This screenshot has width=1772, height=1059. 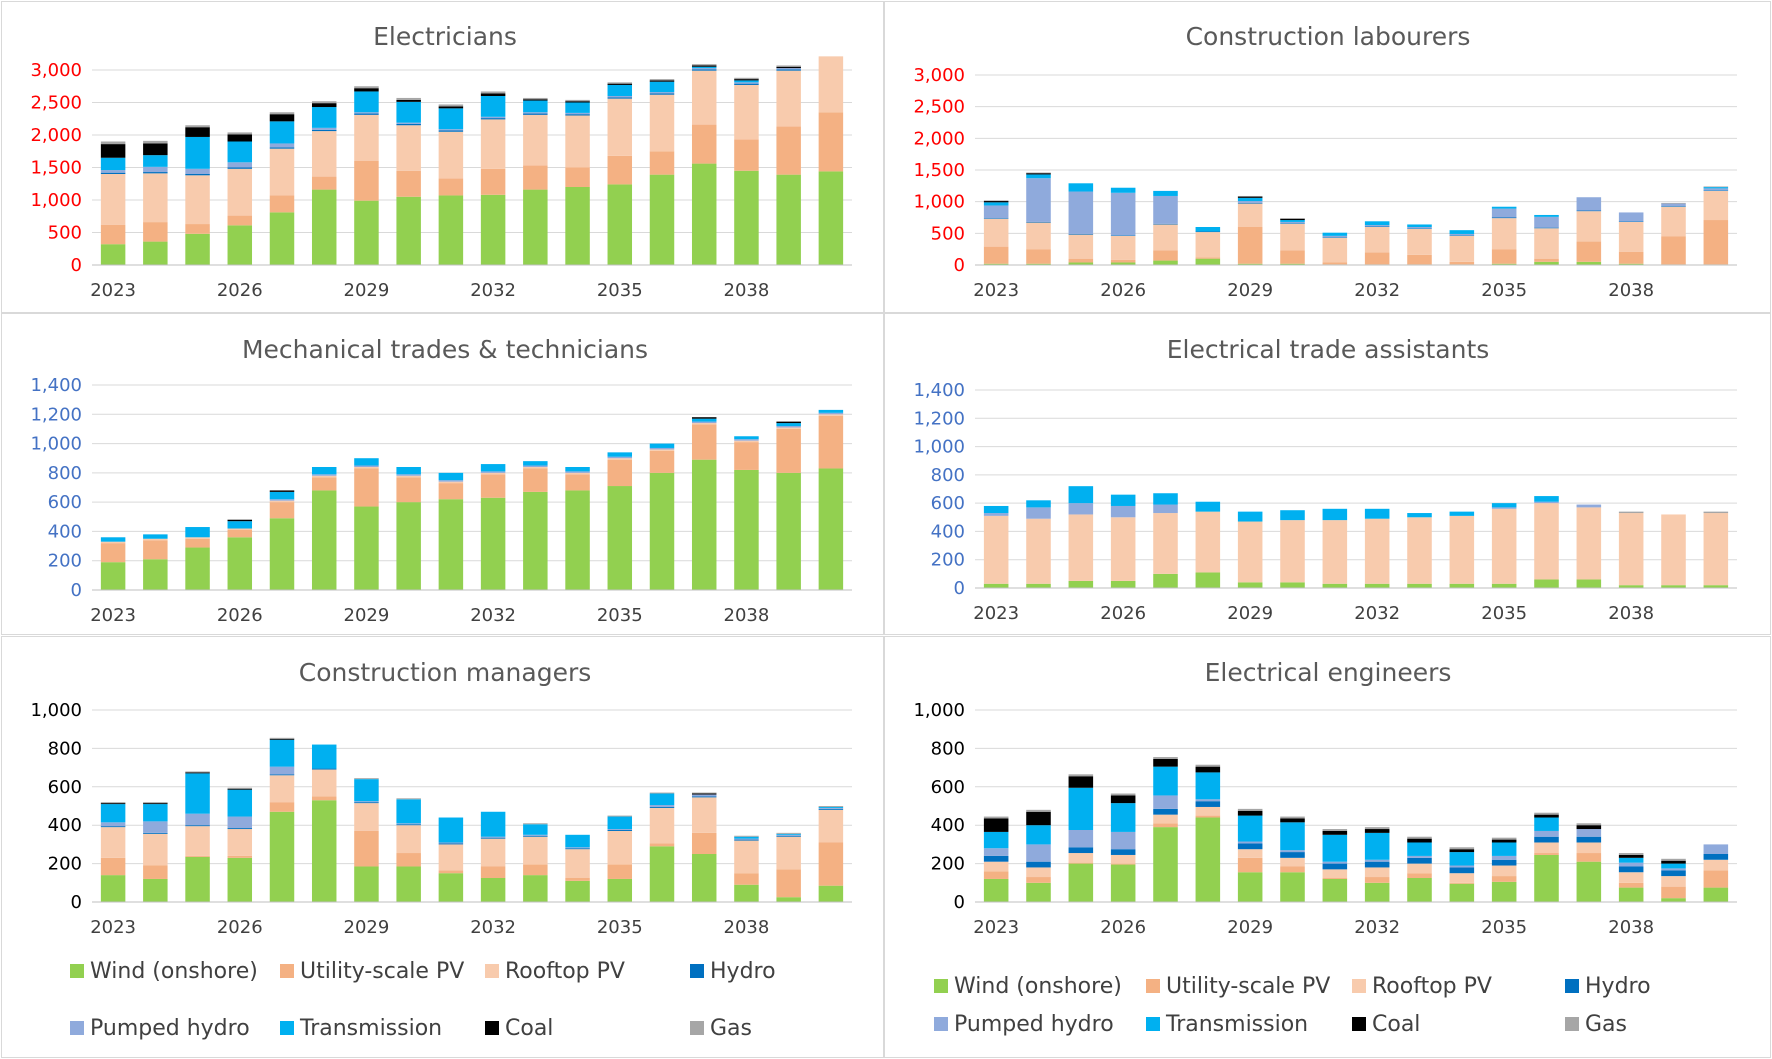 I want to click on bar-segment-gas-2027, so click(x=1165, y=758).